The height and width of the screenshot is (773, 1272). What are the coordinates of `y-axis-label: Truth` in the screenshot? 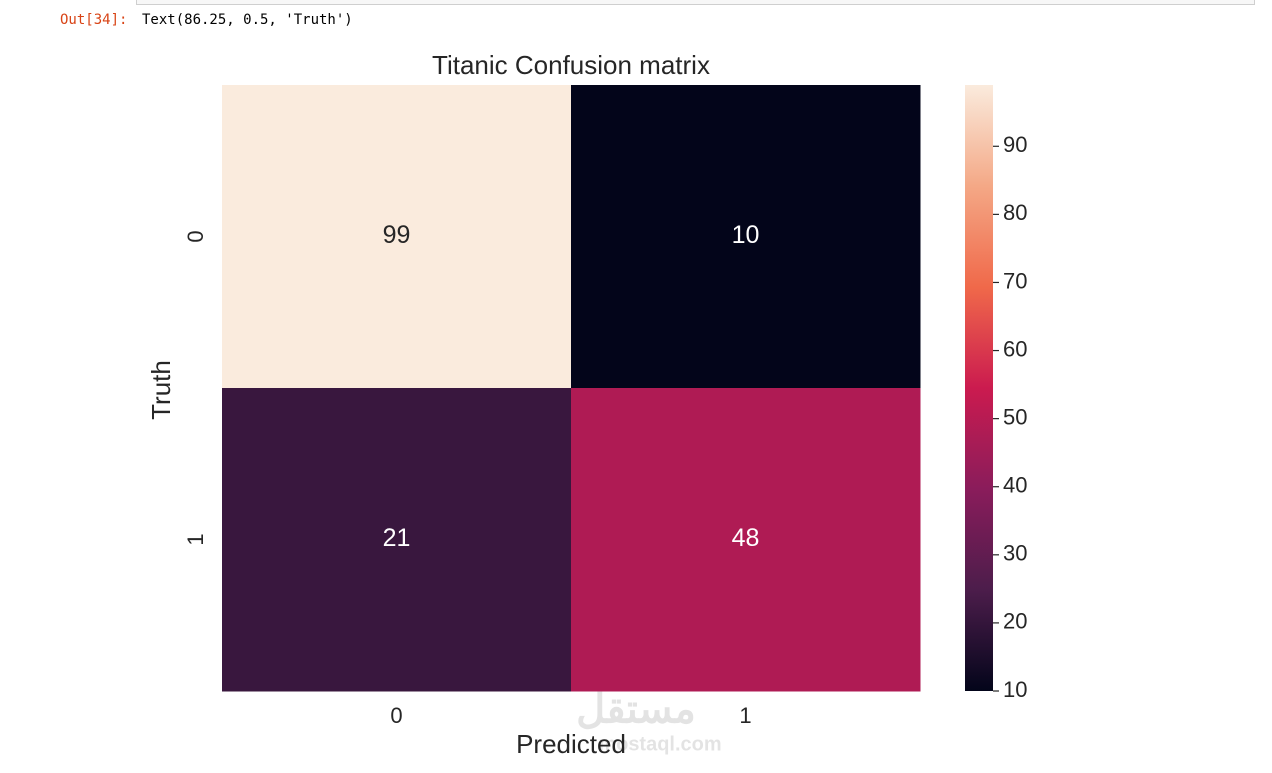 It's located at (161, 390).